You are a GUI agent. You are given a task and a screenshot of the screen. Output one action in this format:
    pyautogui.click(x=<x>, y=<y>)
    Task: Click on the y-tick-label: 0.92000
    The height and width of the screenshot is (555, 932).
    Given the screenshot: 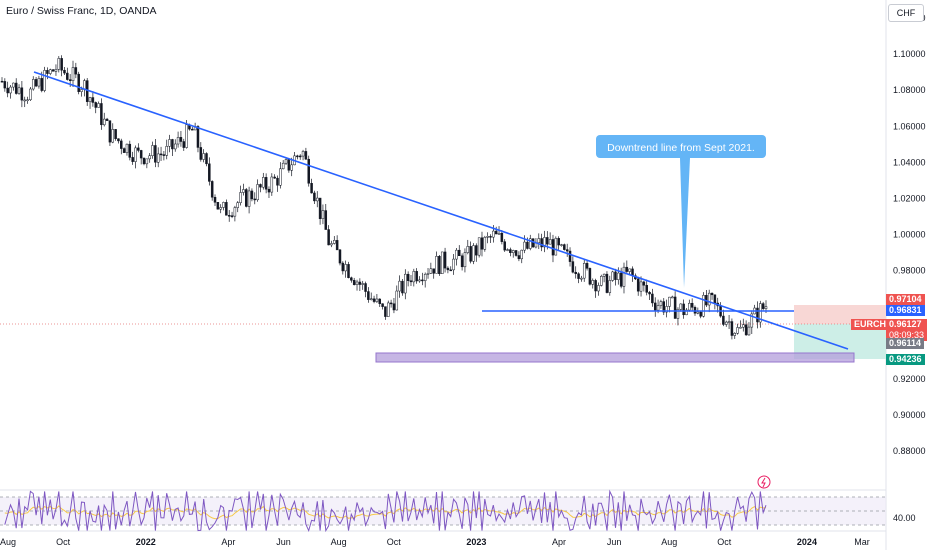 What is the action you would take?
    pyautogui.click(x=909, y=379)
    